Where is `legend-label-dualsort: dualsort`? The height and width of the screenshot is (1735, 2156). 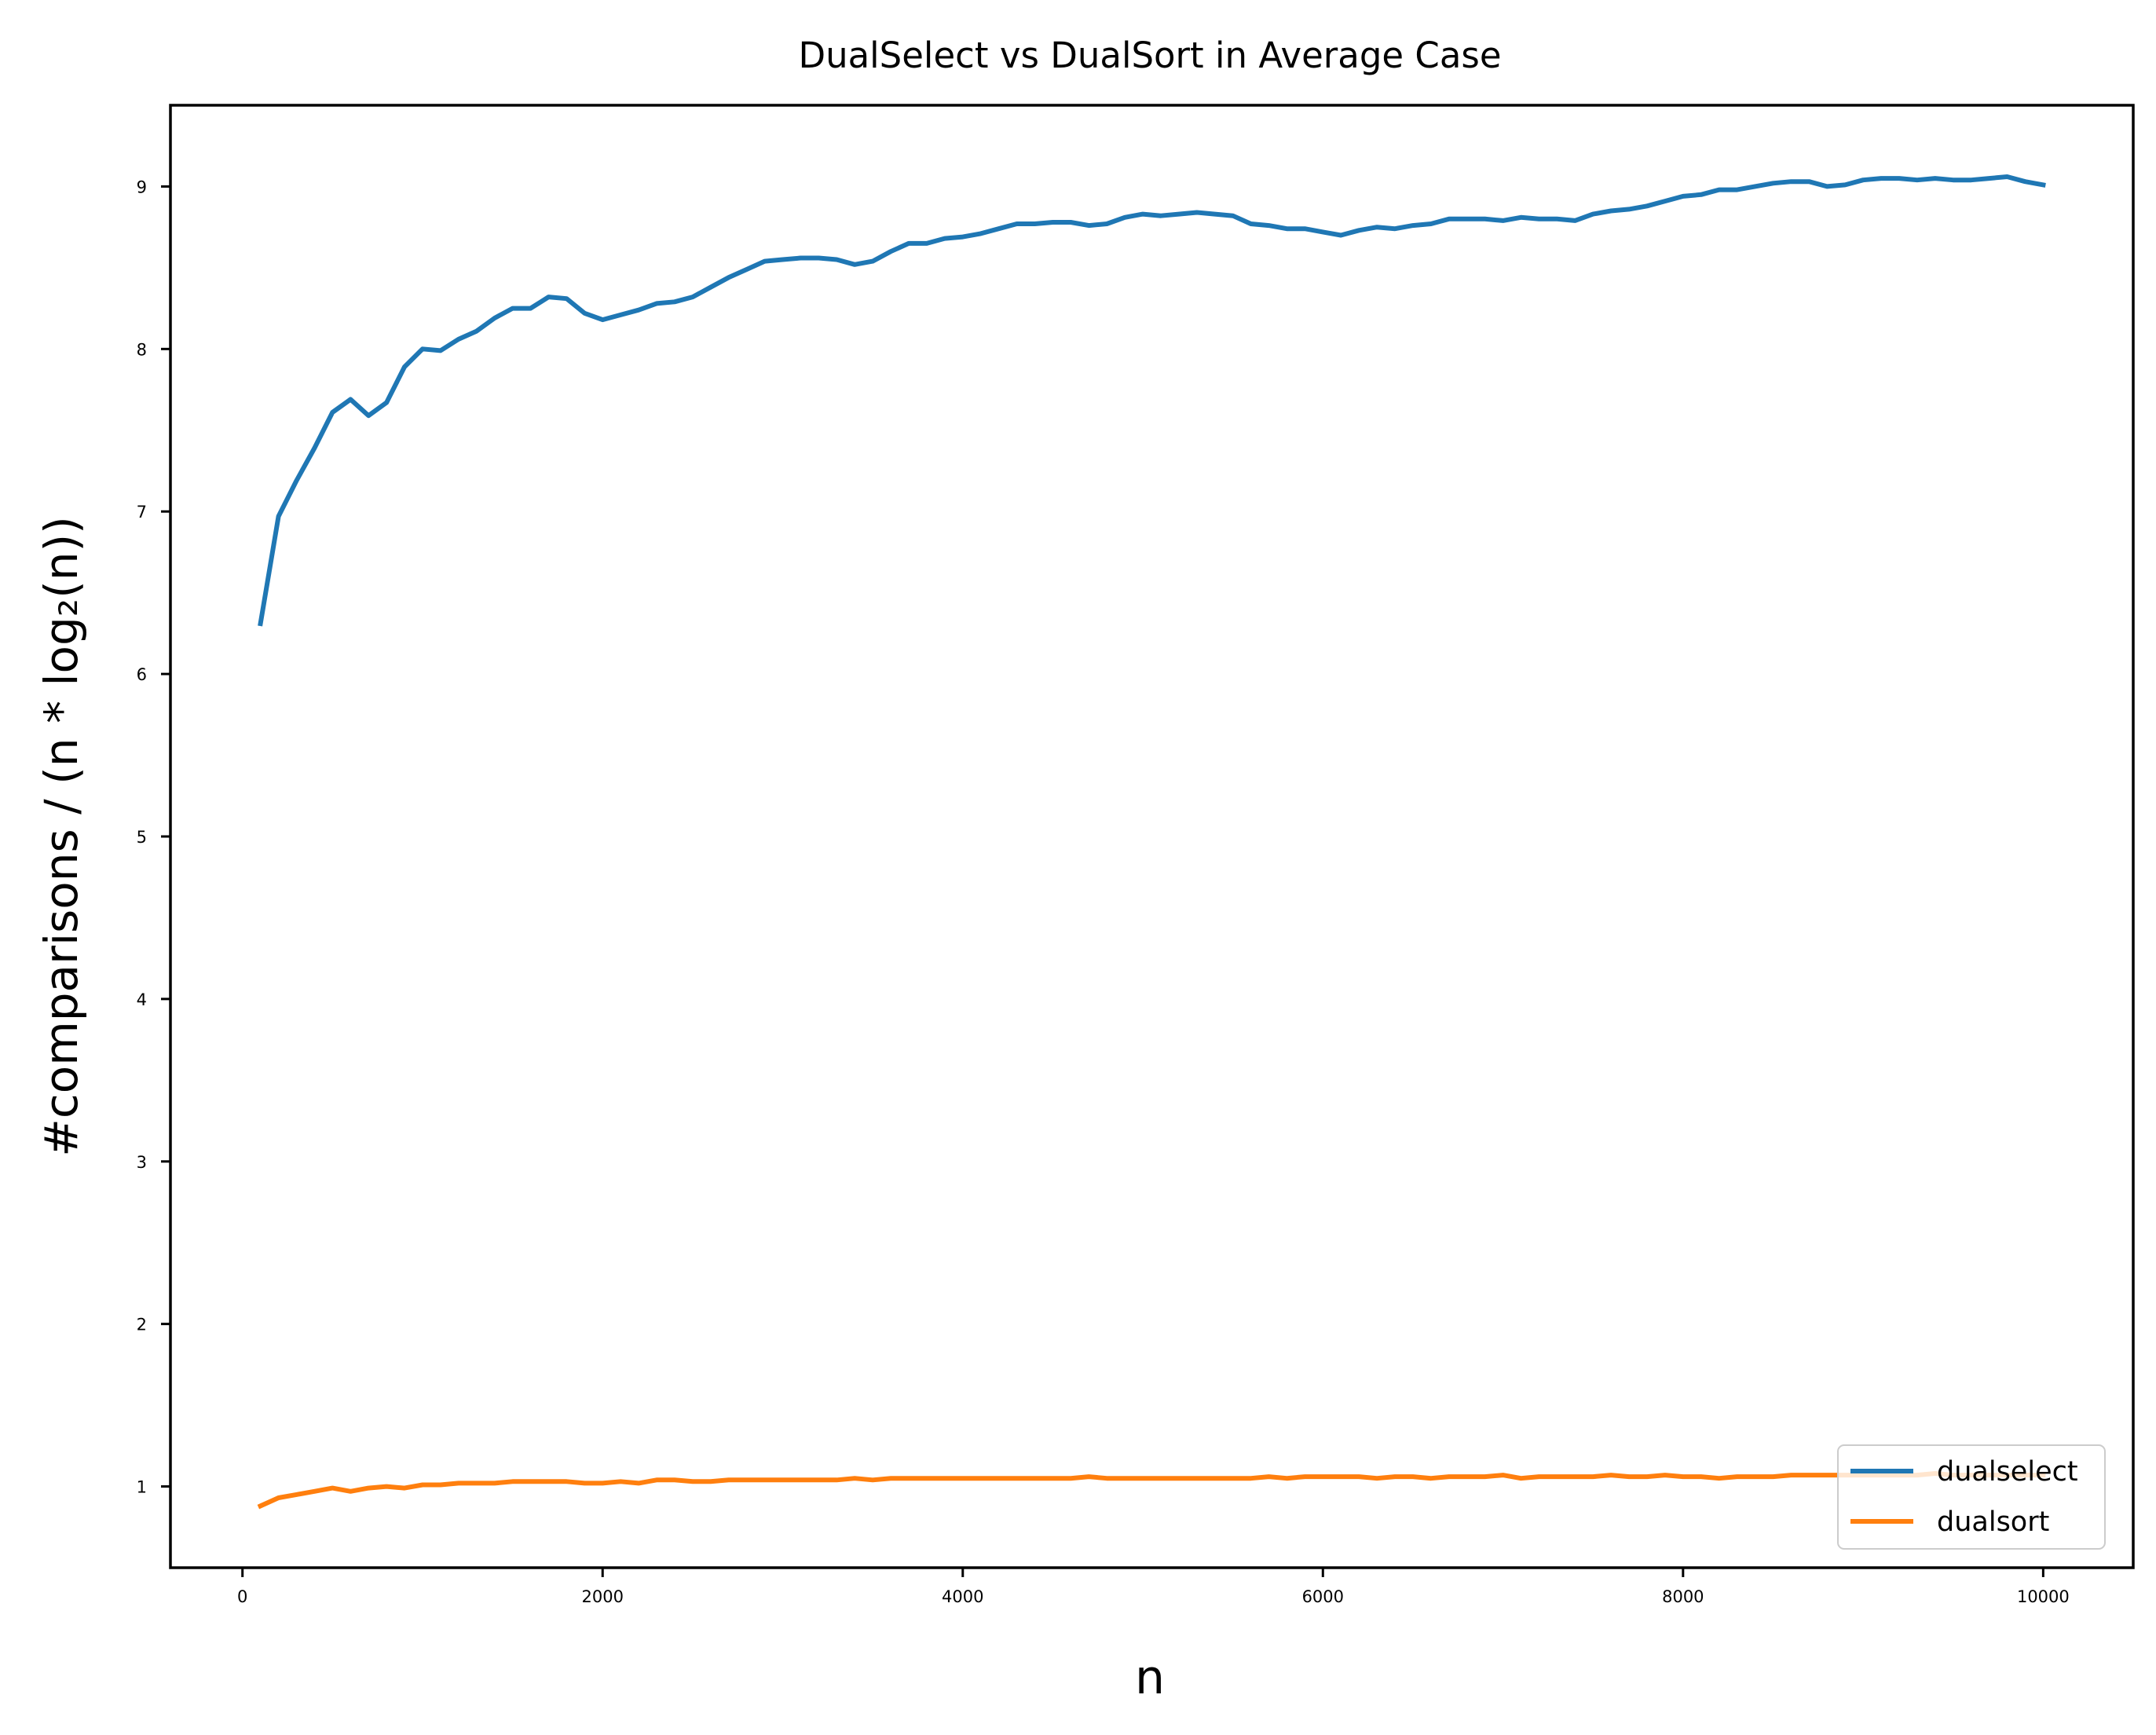 legend-label-dualsort: dualsort is located at coordinates (1993, 1522).